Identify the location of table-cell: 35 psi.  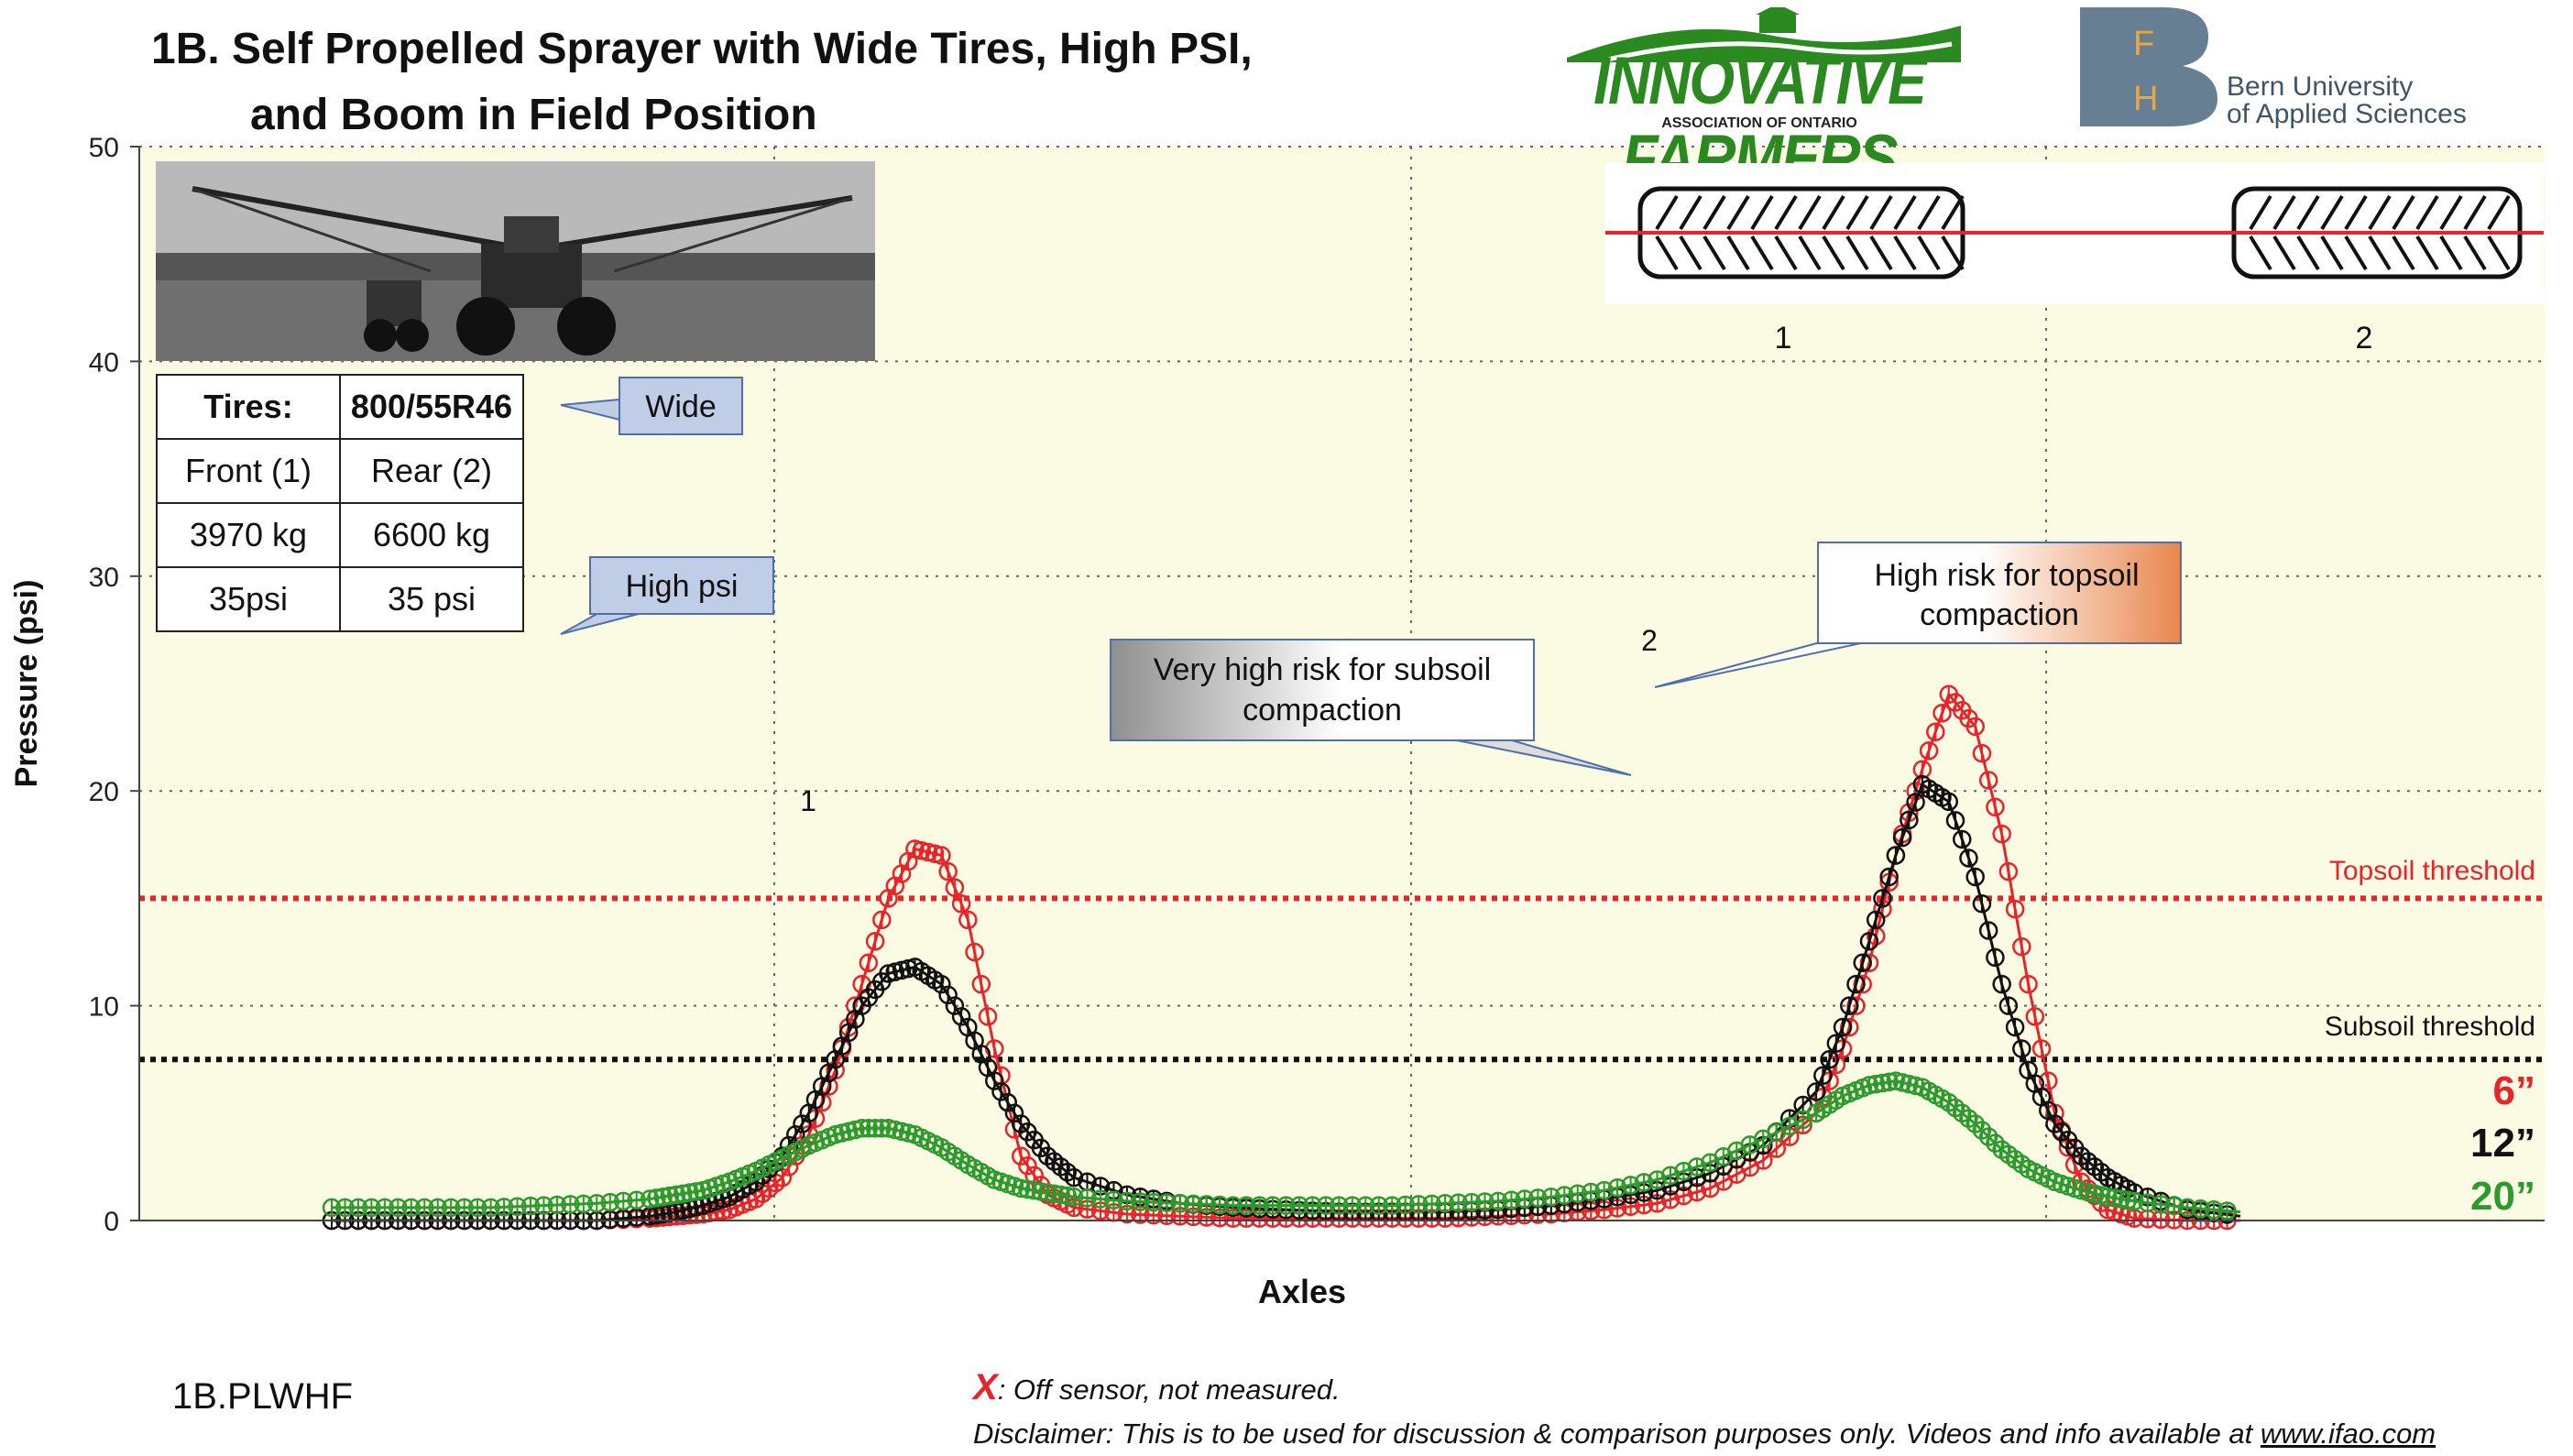
(431, 599).